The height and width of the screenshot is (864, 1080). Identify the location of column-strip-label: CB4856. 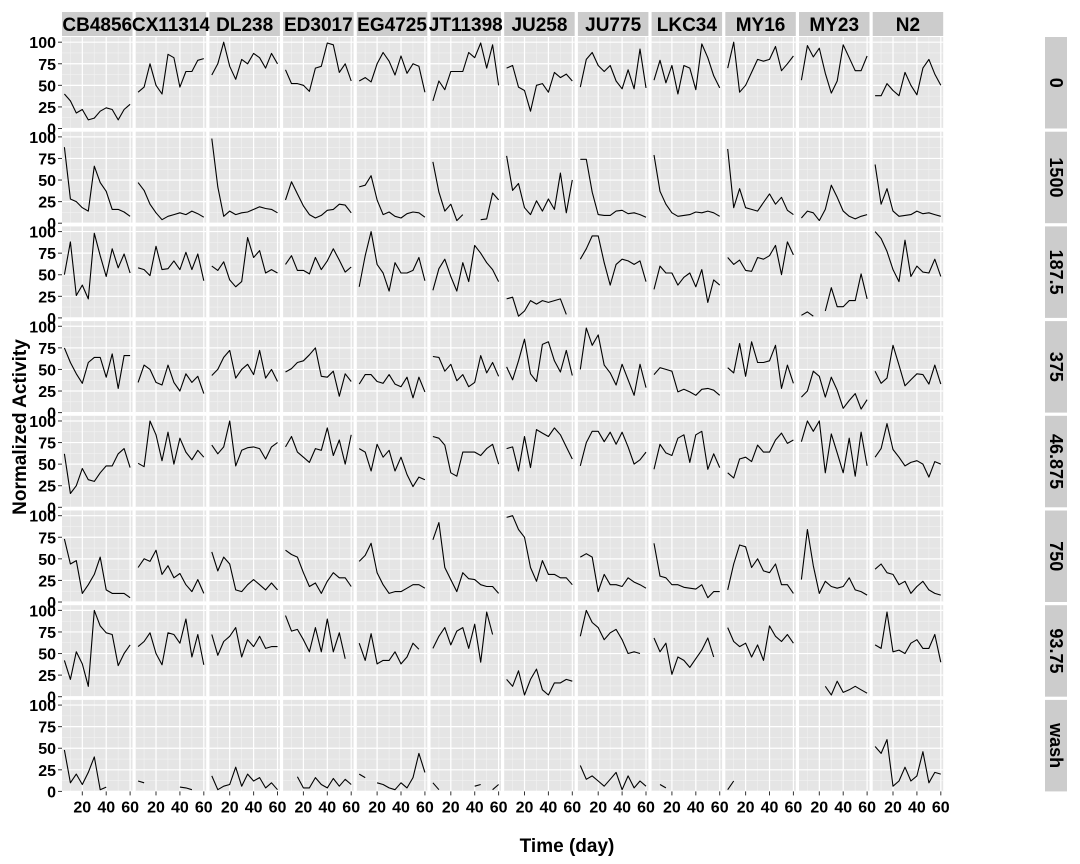
(97, 25).